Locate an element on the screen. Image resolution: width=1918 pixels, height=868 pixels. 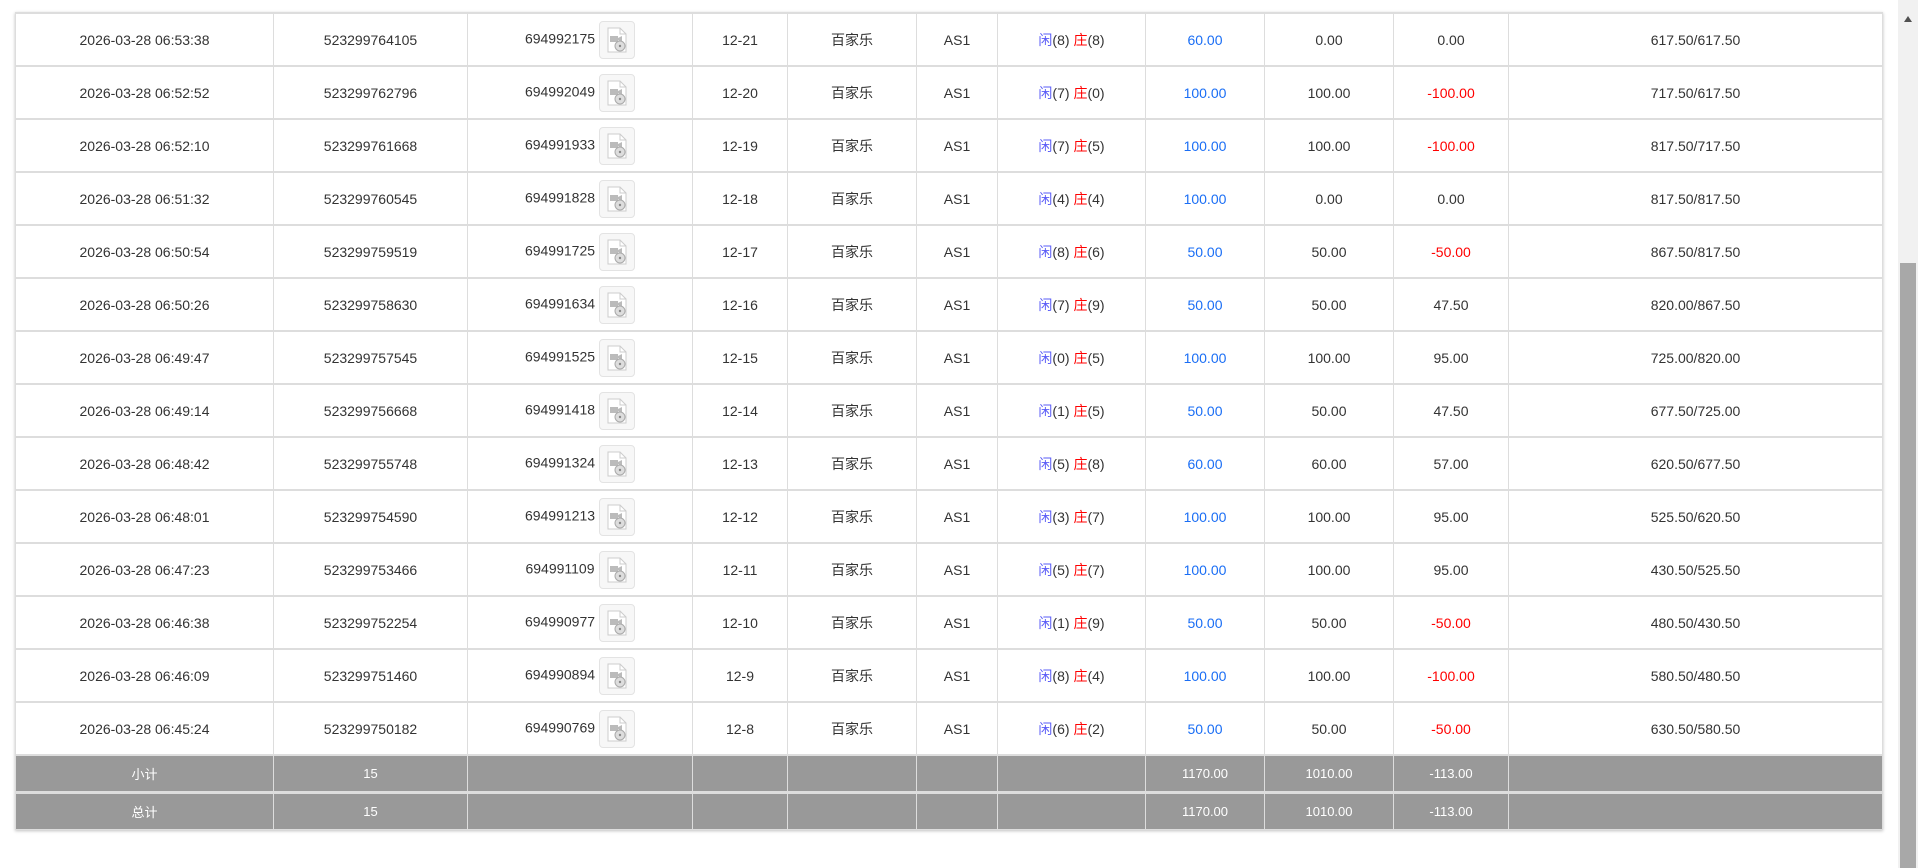
order-number-cell: 523299752254 is located at coordinates (370, 622).